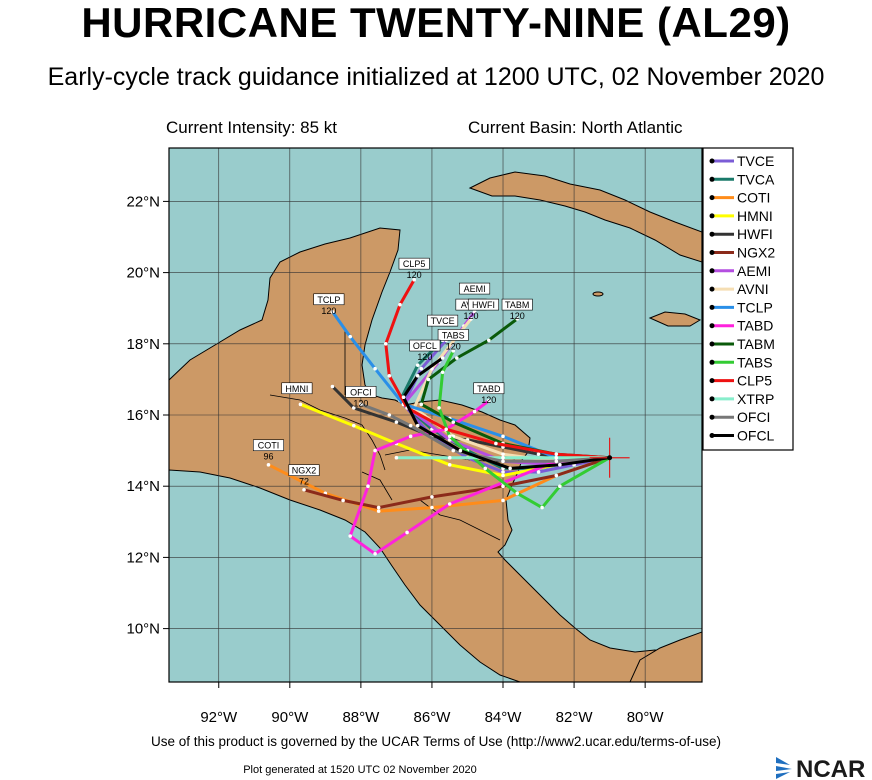 This screenshot has height=780, width=872. I want to click on label-text: HMNI, so click(296, 389).